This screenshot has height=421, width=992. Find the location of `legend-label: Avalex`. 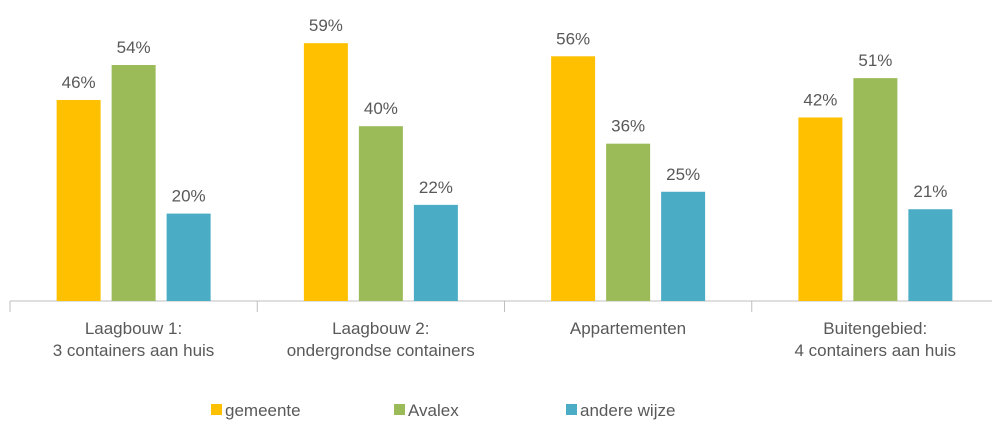

legend-label: Avalex is located at coordinates (433, 410).